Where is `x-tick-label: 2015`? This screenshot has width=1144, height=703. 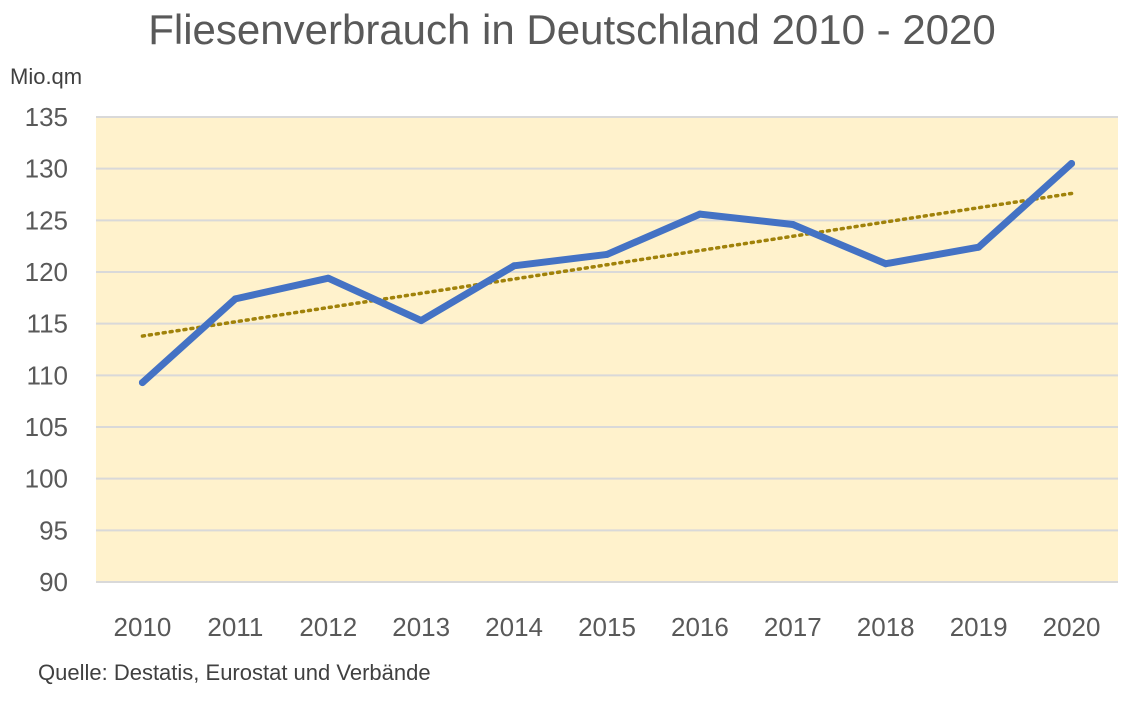
x-tick-label: 2015 is located at coordinates (607, 627).